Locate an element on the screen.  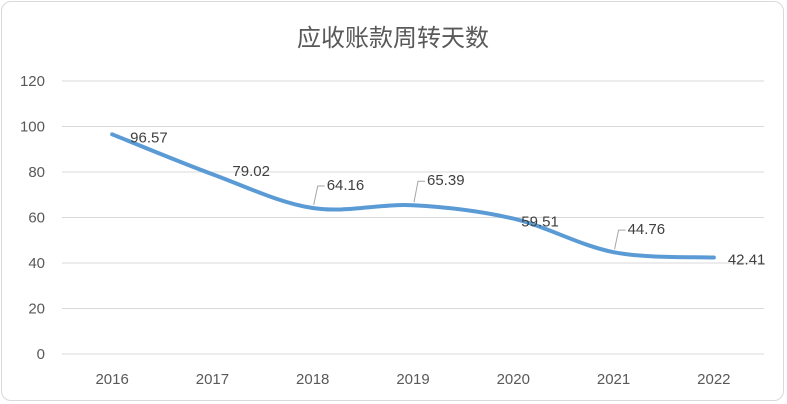
data-label: 79.02 is located at coordinates (251, 171).